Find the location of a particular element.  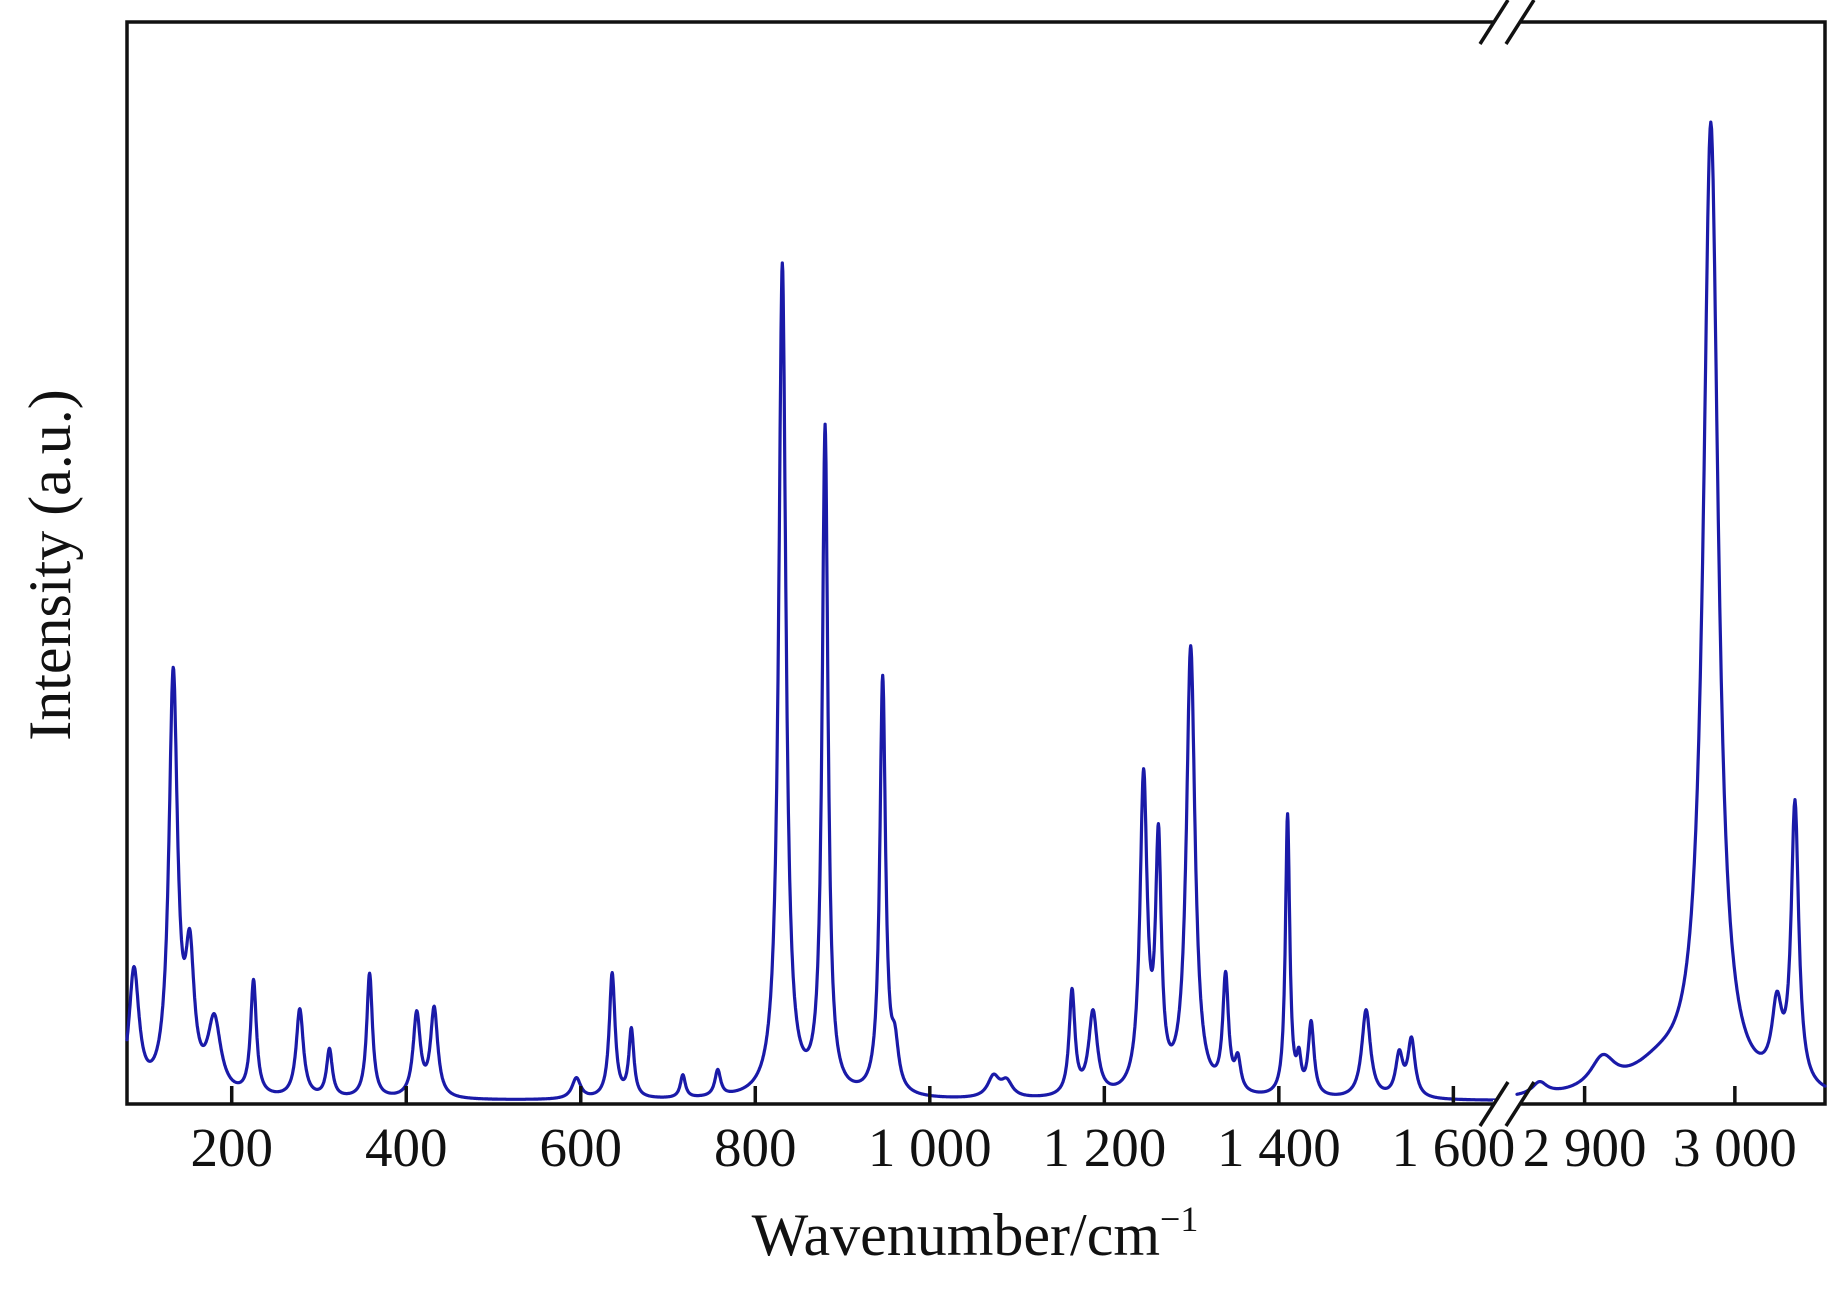

x-axis-title: Wavenumber/cm−1 is located at coordinates (975, 1233).